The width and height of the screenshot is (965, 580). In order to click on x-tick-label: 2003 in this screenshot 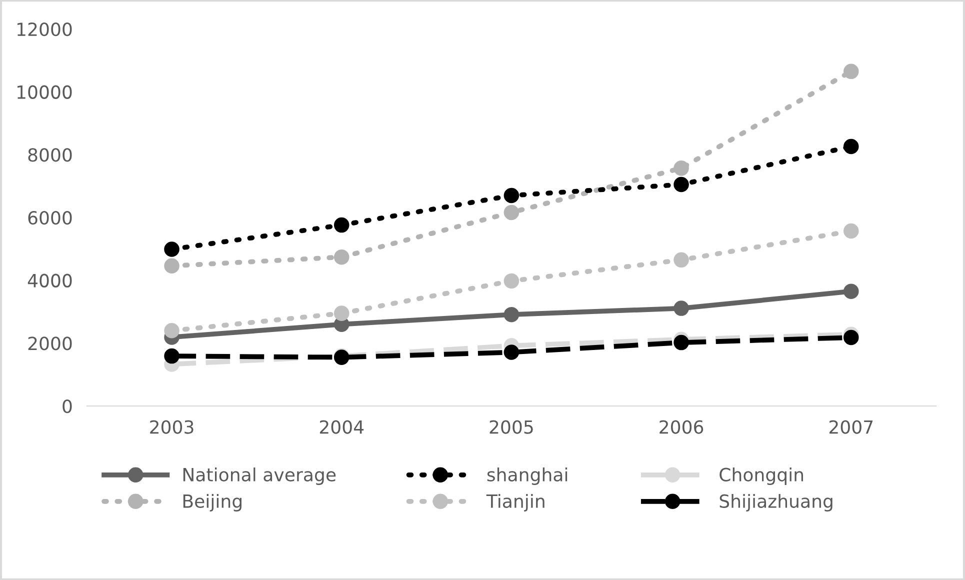, I will do `click(172, 427)`.